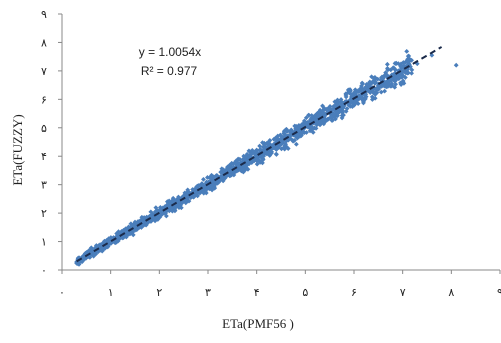  Describe the element at coordinates (44, 270) in the screenshot. I see `y-tick-label: ٠` at that location.